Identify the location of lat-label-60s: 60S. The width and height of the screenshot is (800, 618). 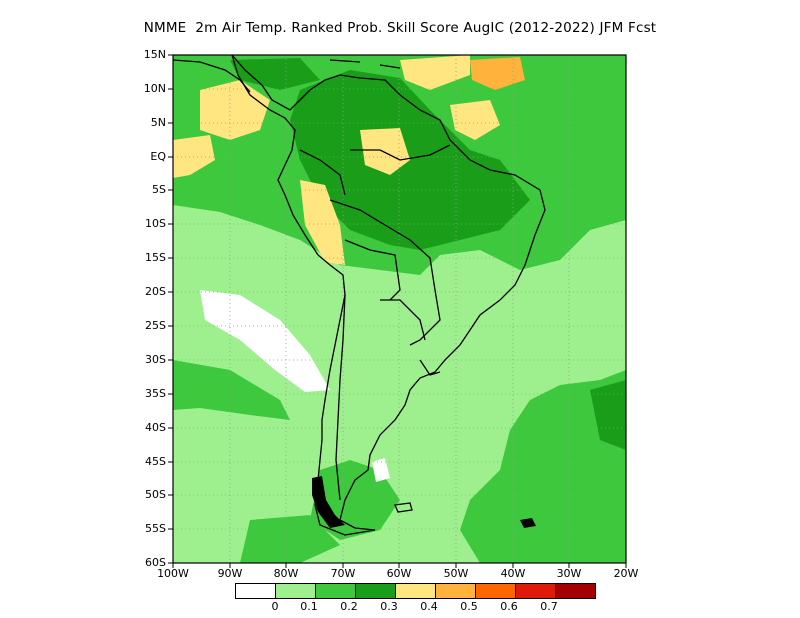
(155, 562).